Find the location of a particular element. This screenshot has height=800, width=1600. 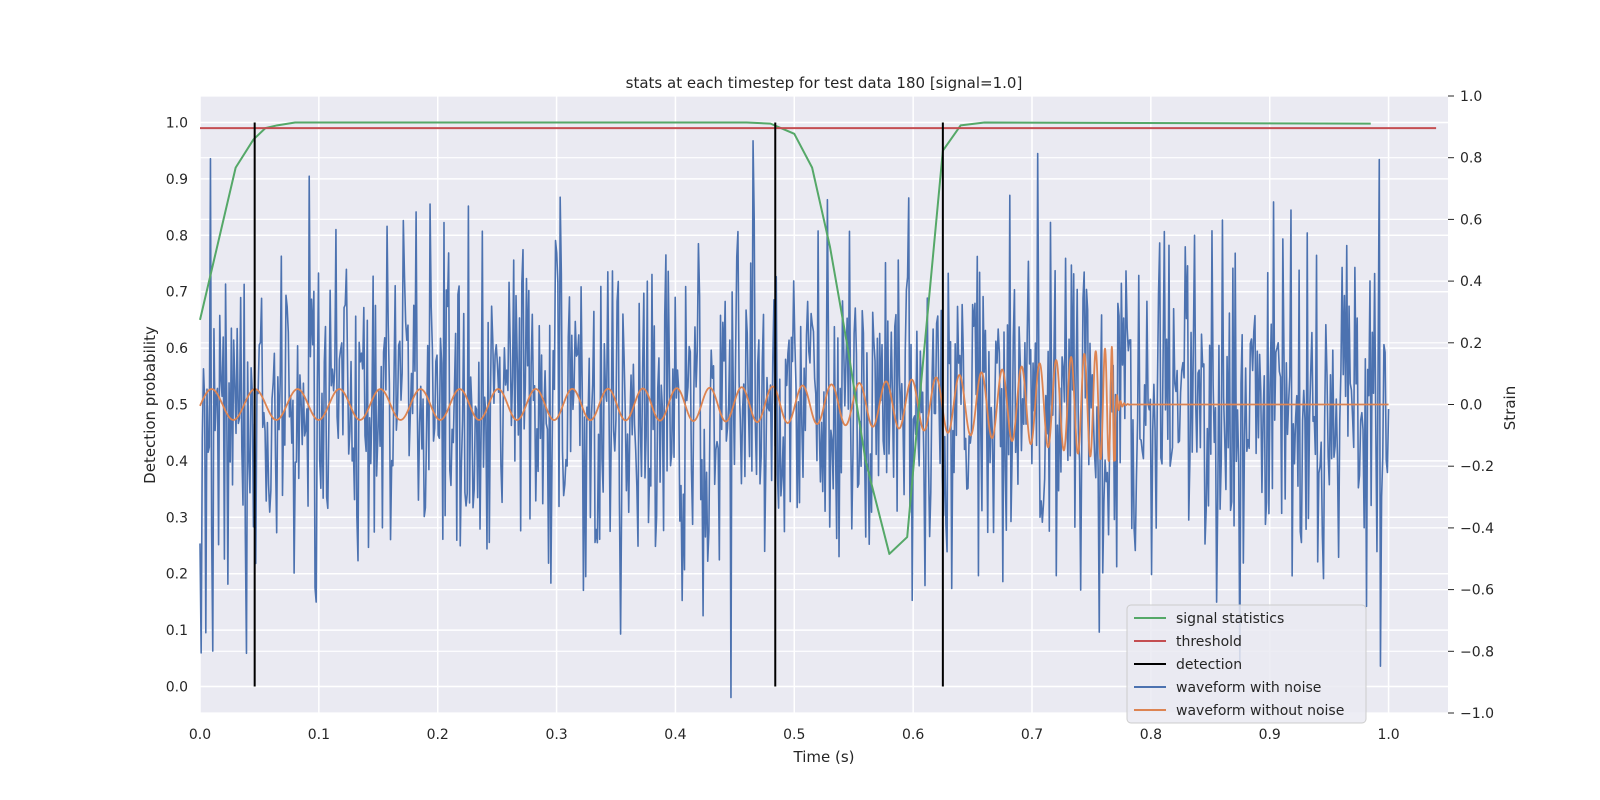

y-left-tick-label: 0.0 is located at coordinates (177, 687).